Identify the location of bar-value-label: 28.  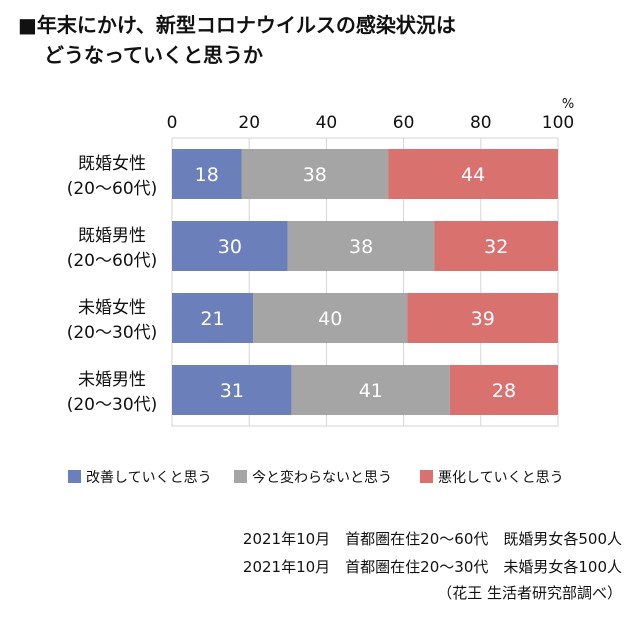
(504, 391).